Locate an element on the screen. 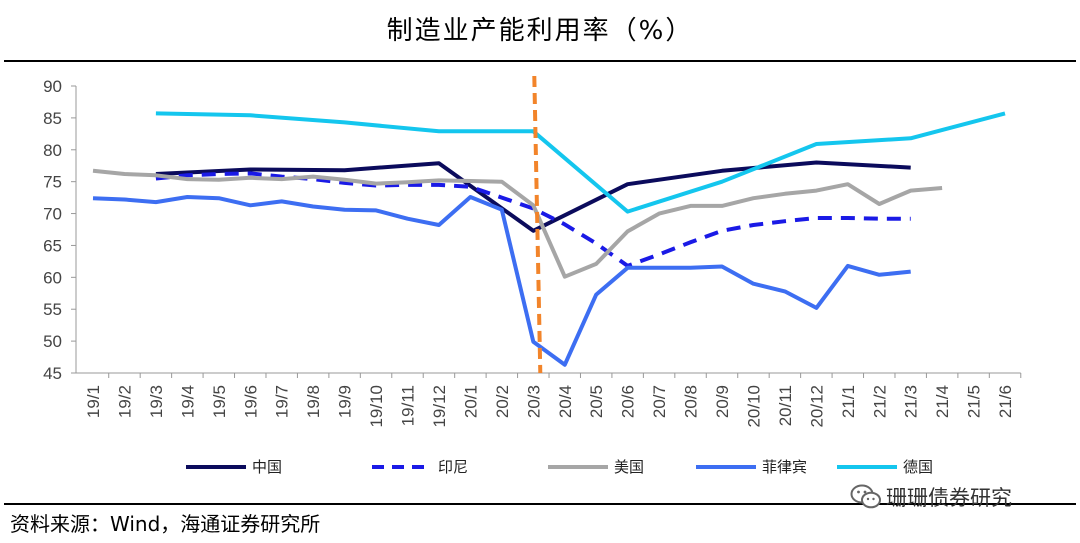 The height and width of the screenshot is (543, 1080). x-tick-label: 21/5 is located at coordinates (974, 401).